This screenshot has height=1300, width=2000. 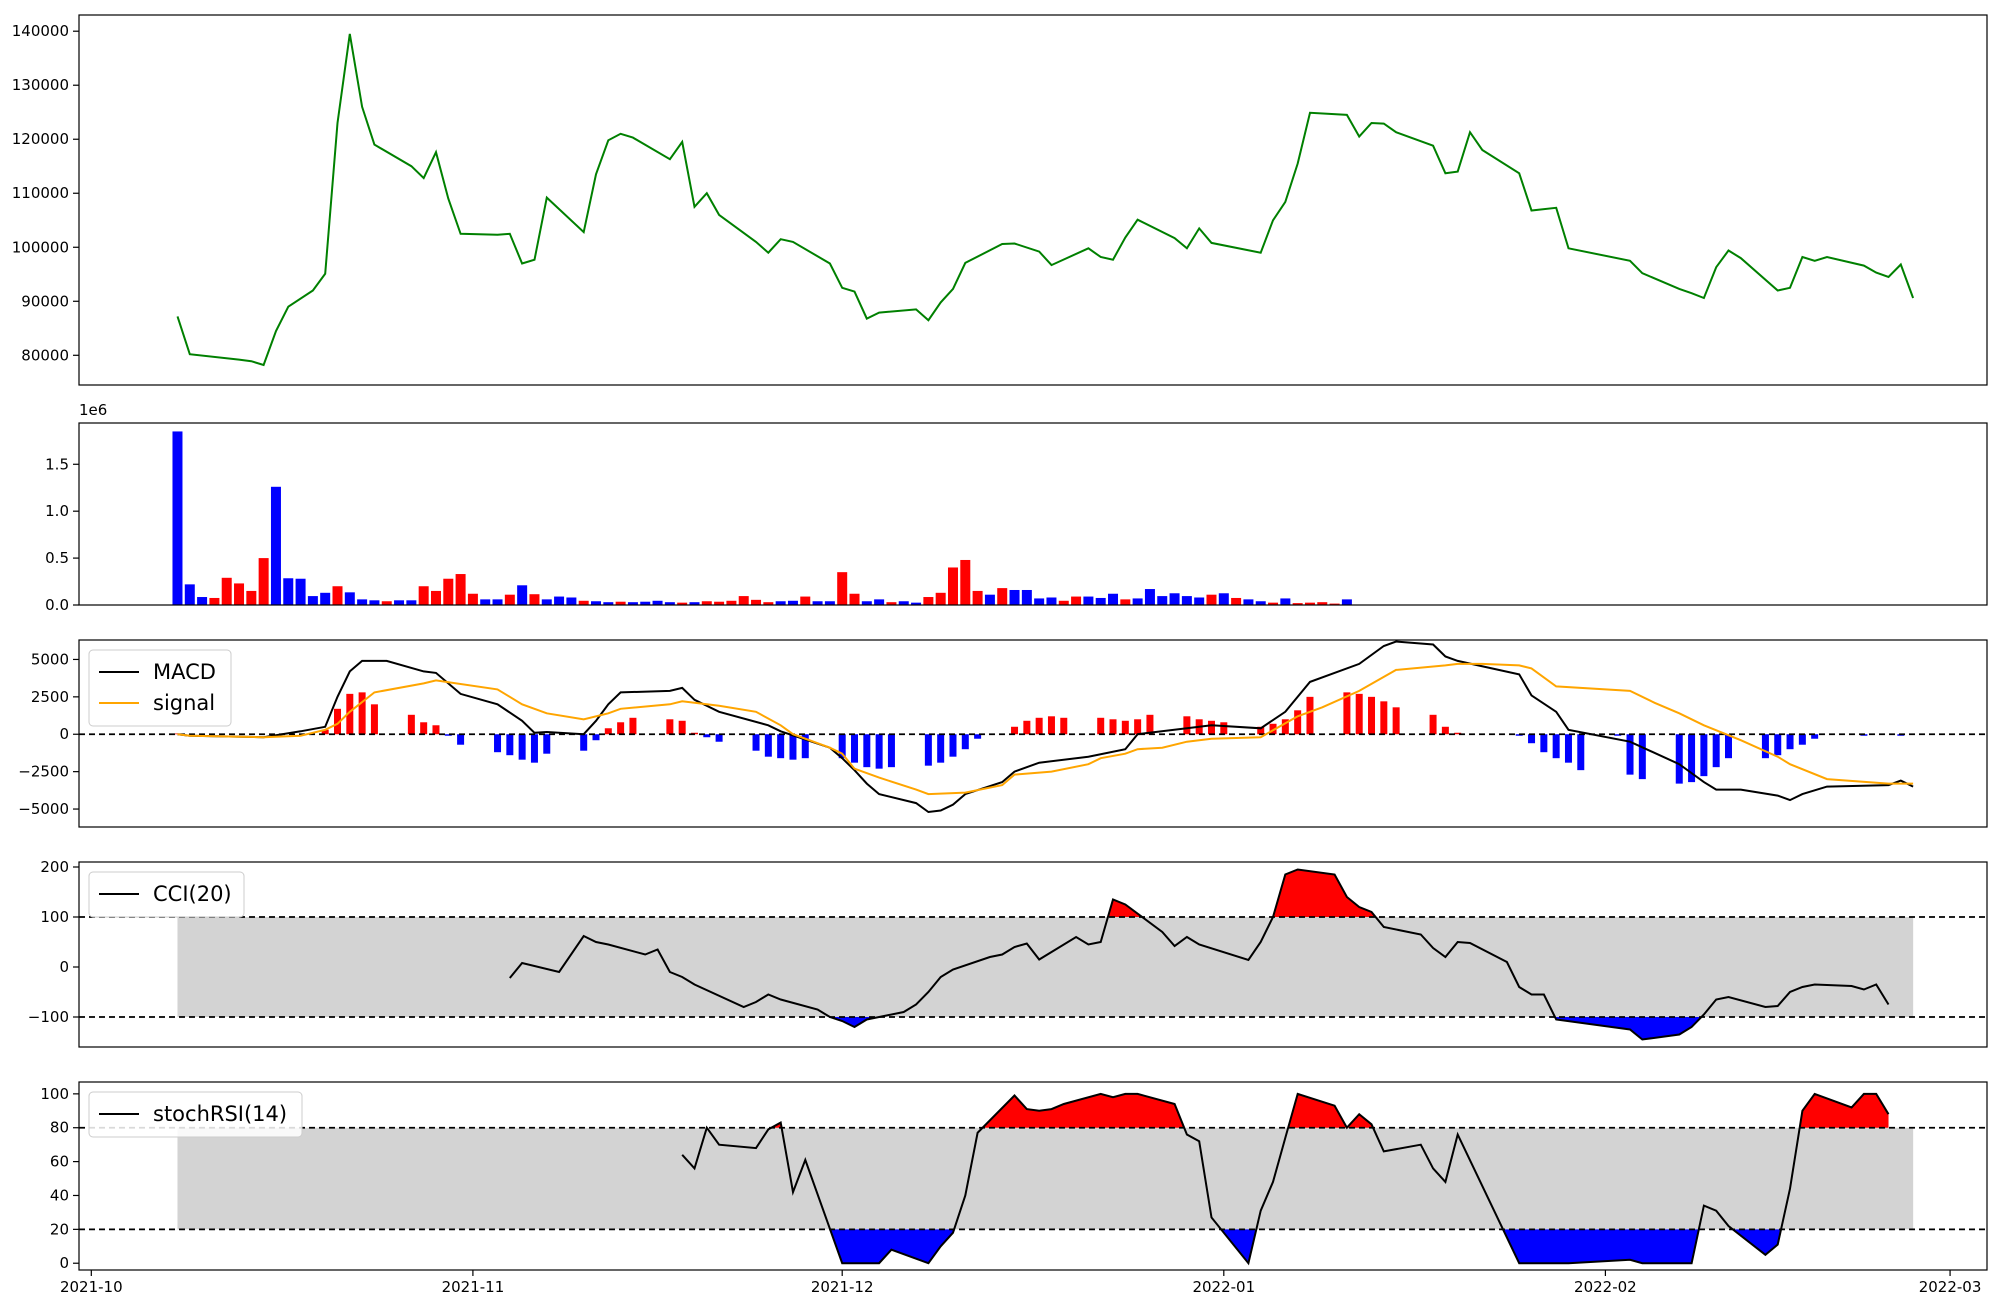 What do you see at coordinates (48, 1017) in the screenshot?
I see `y-tick-label: −100` at bounding box center [48, 1017].